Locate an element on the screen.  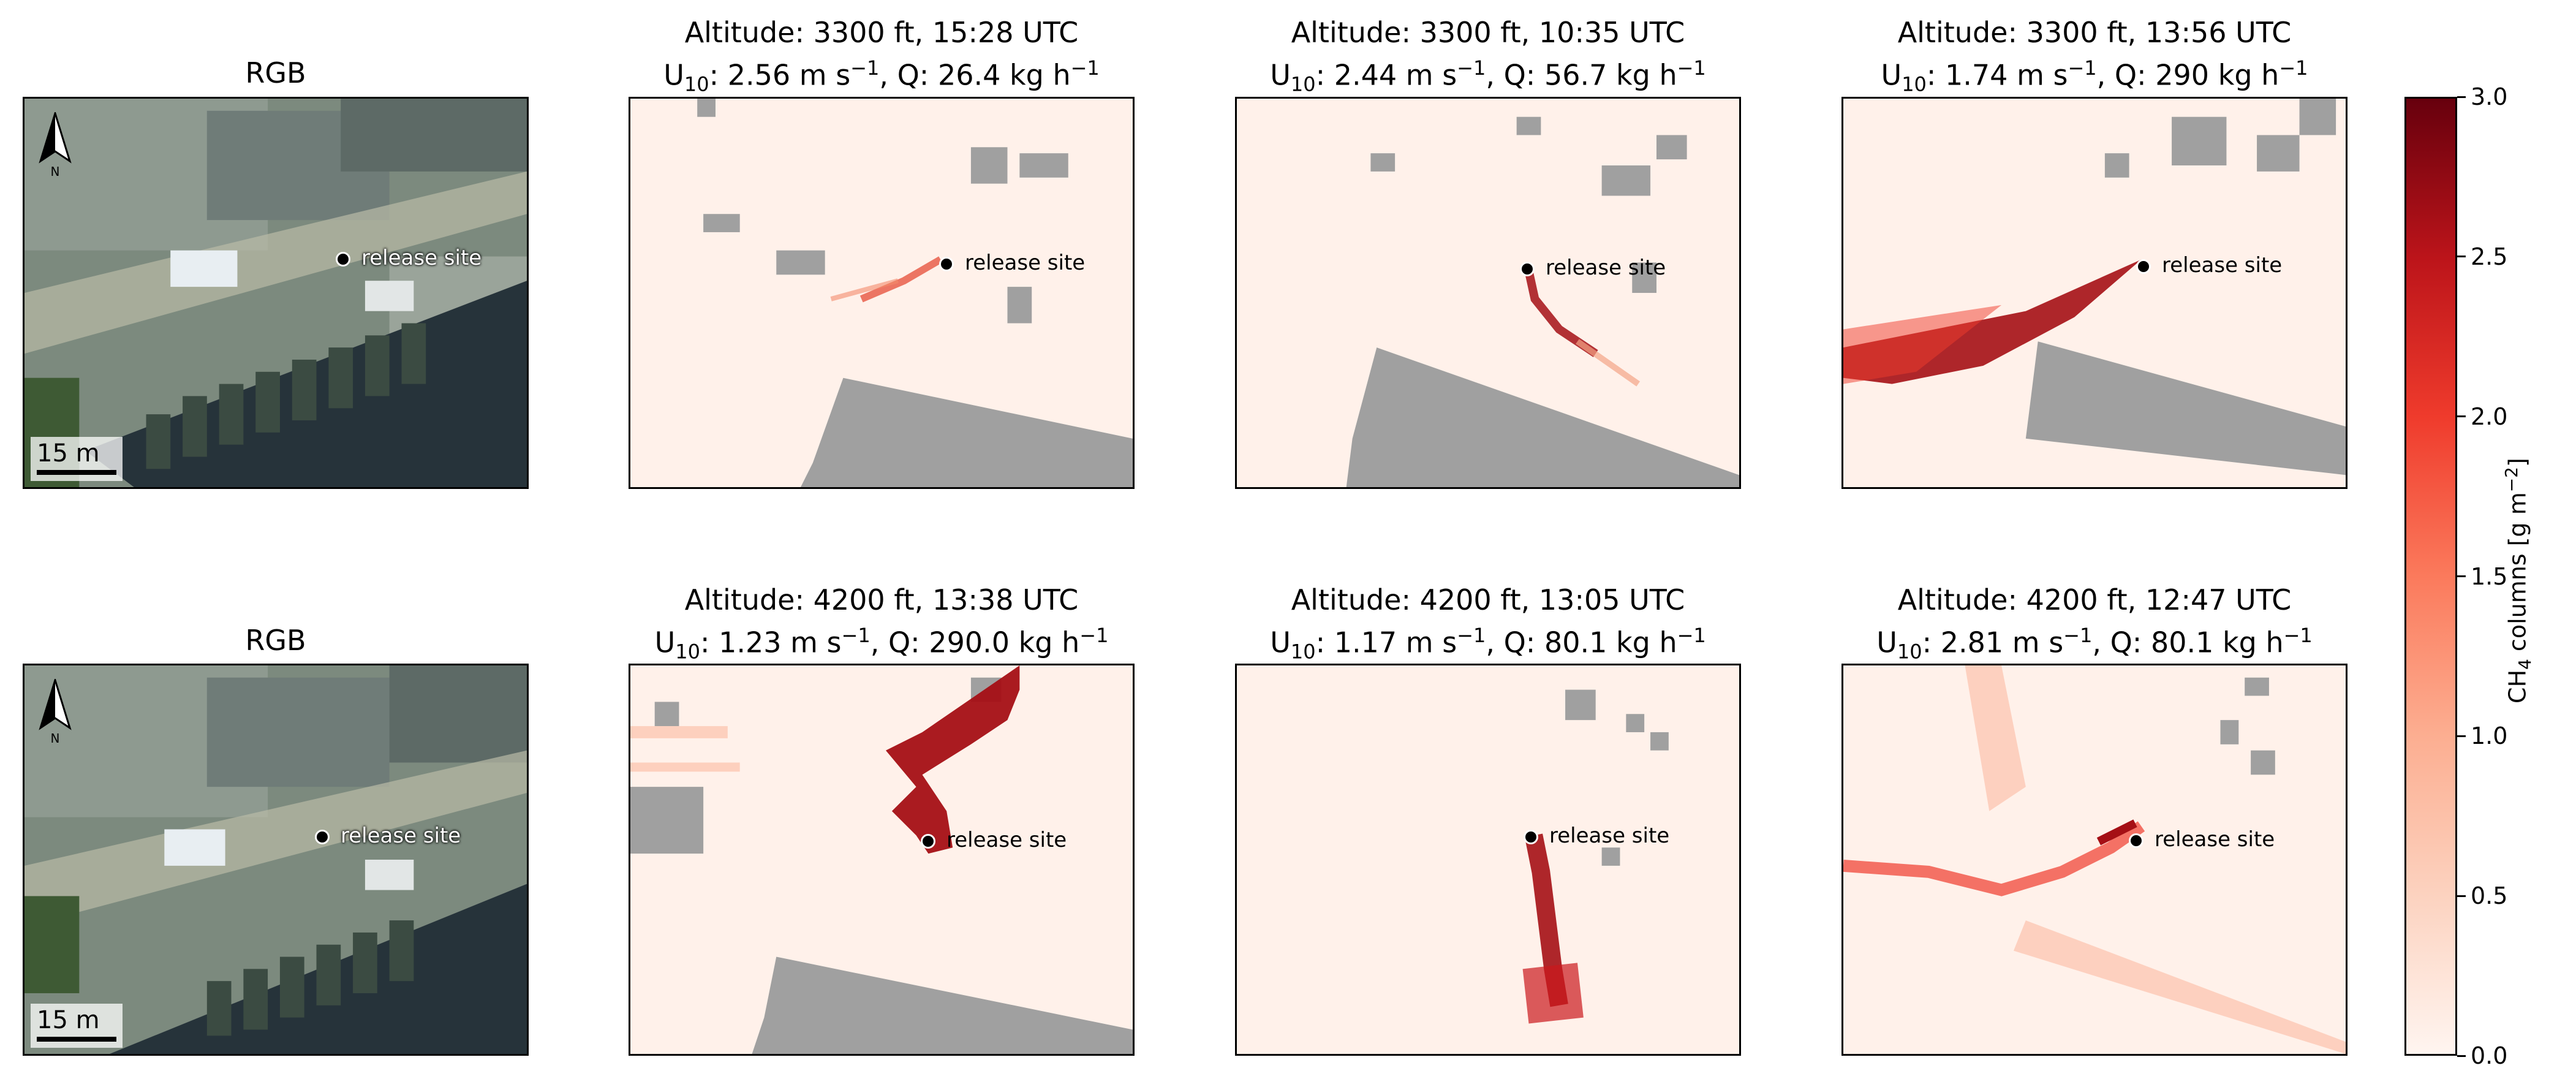
title-line2: U10: 2.56 m s−1, Q: 26.4 kg h−1 is located at coordinates (881, 76).